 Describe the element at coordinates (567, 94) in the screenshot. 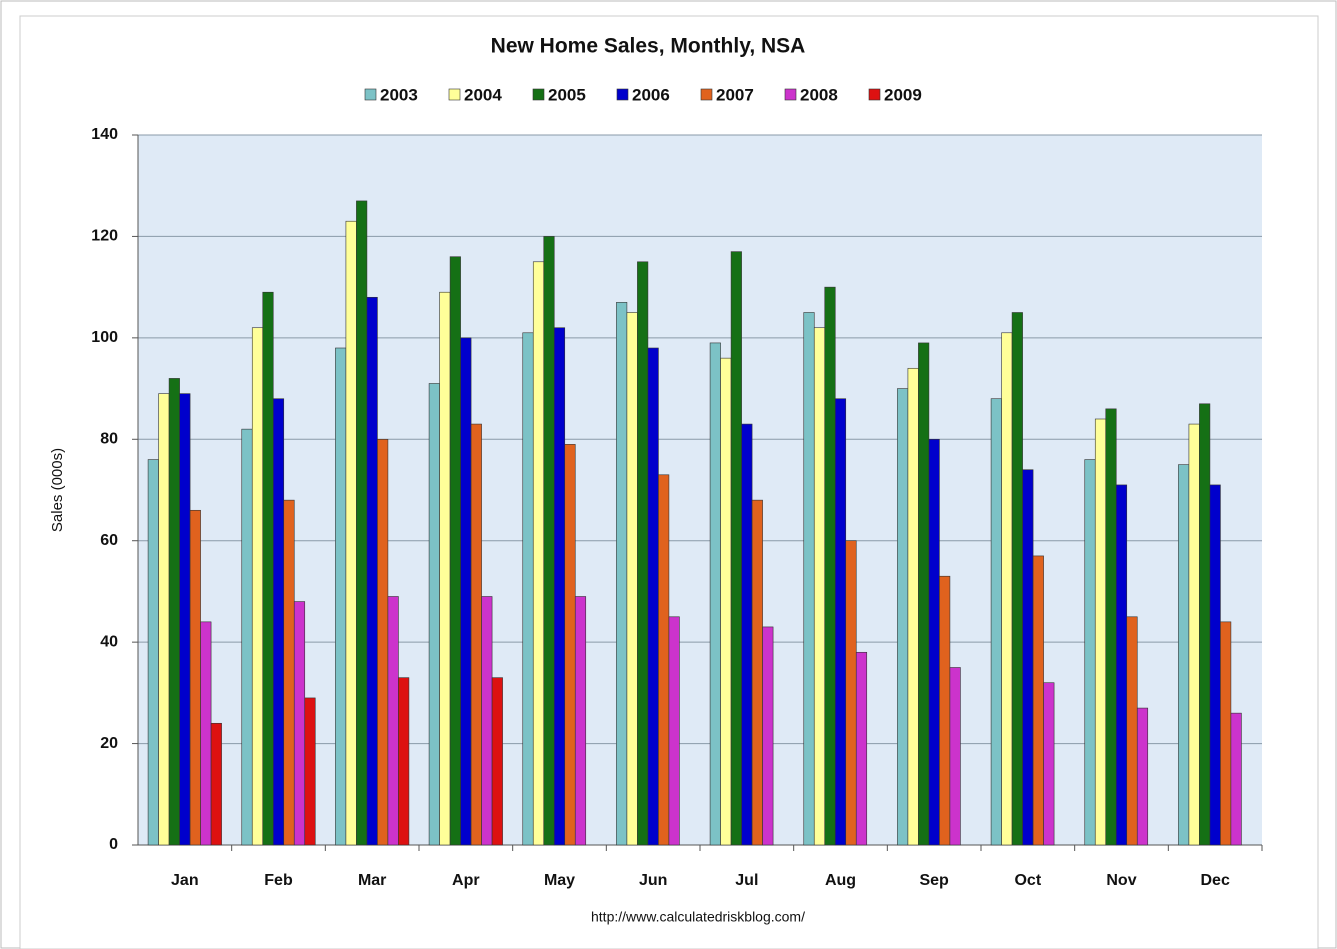

I see `legend-label: 2005` at that location.